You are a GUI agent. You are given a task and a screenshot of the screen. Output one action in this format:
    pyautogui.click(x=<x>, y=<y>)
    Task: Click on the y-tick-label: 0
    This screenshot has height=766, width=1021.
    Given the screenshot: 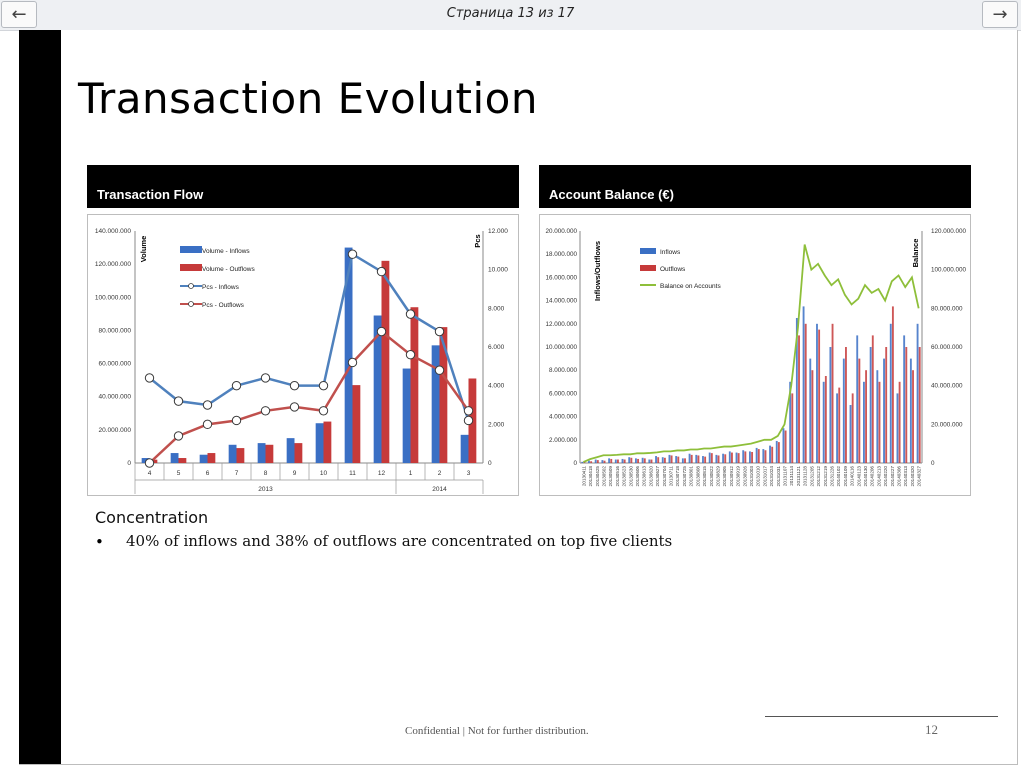 What is the action you would take?
    pyautogui.click(x=129, y=463)
    